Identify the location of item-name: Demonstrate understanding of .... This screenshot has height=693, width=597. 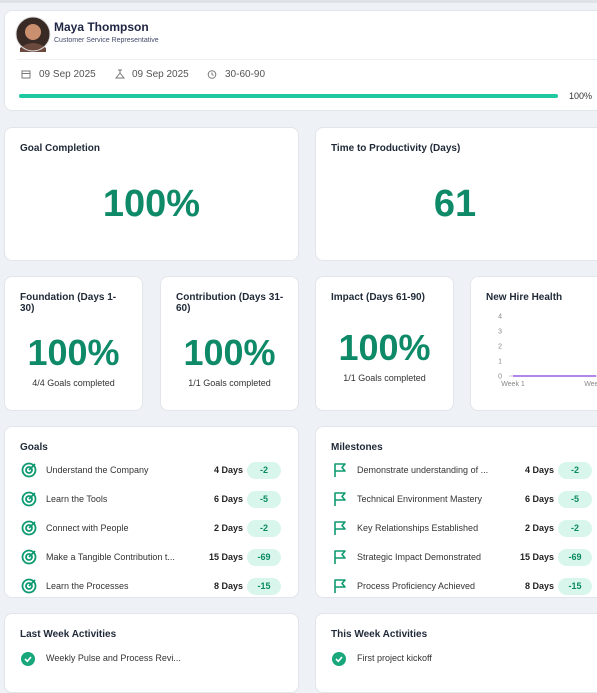
(423, 470).